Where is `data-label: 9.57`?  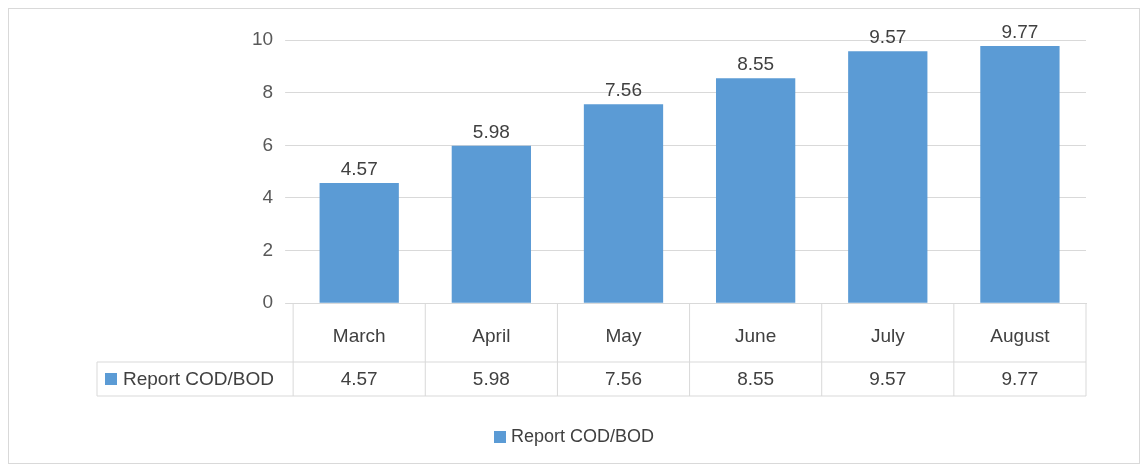
data-label: 9.57 is located at coordinates (888, 37).